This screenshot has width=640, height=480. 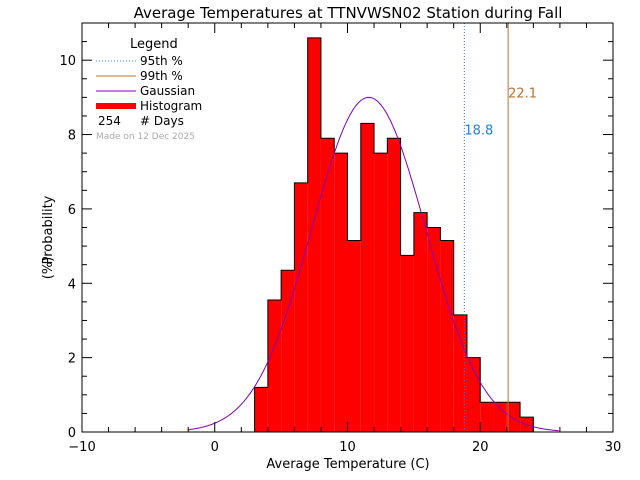 I want to click on percentile-99-label: 22.1, so click(x=522, y=93).